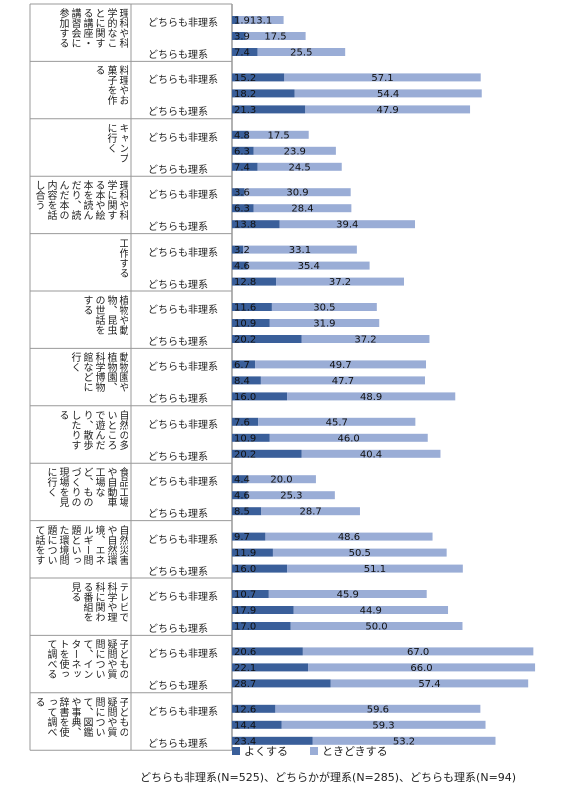  What do you see at coordinates (245, 308) in the screenshot?
I see `value-label-yoku: 11.6` at bounding box center [245, 308].